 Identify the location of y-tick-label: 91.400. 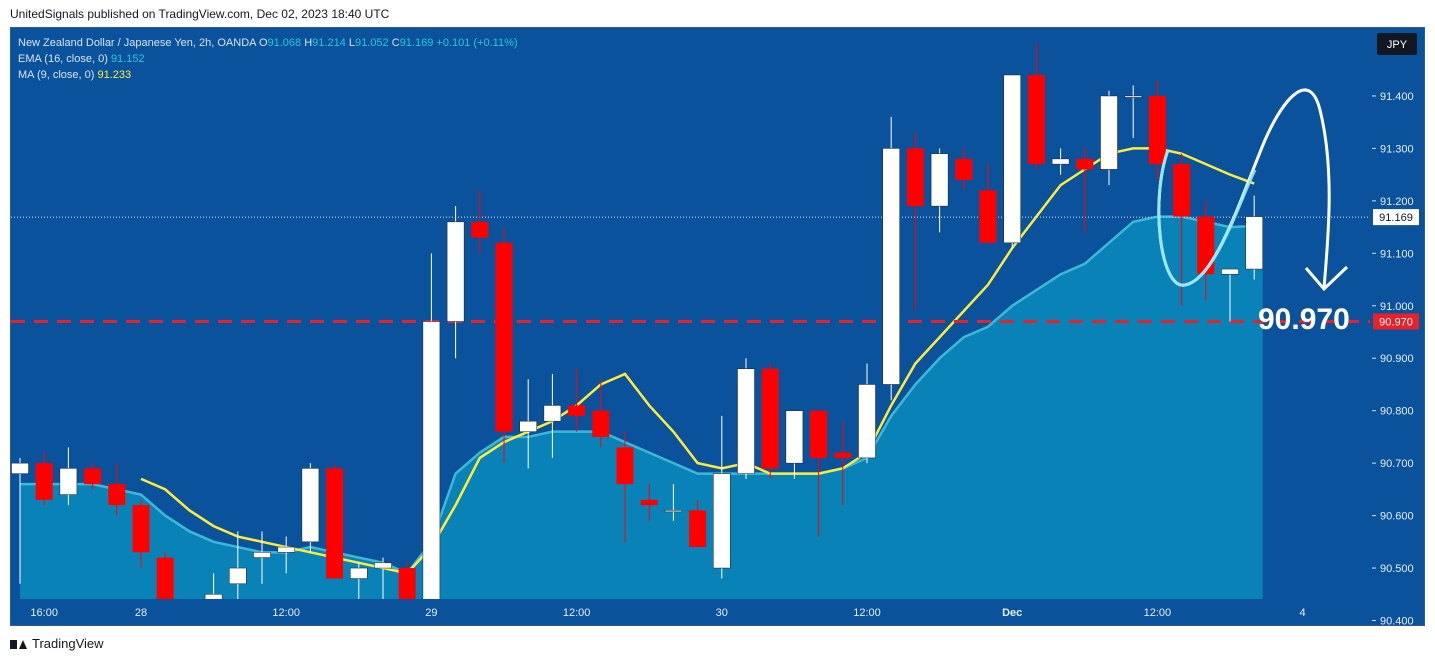
(1397, 97).